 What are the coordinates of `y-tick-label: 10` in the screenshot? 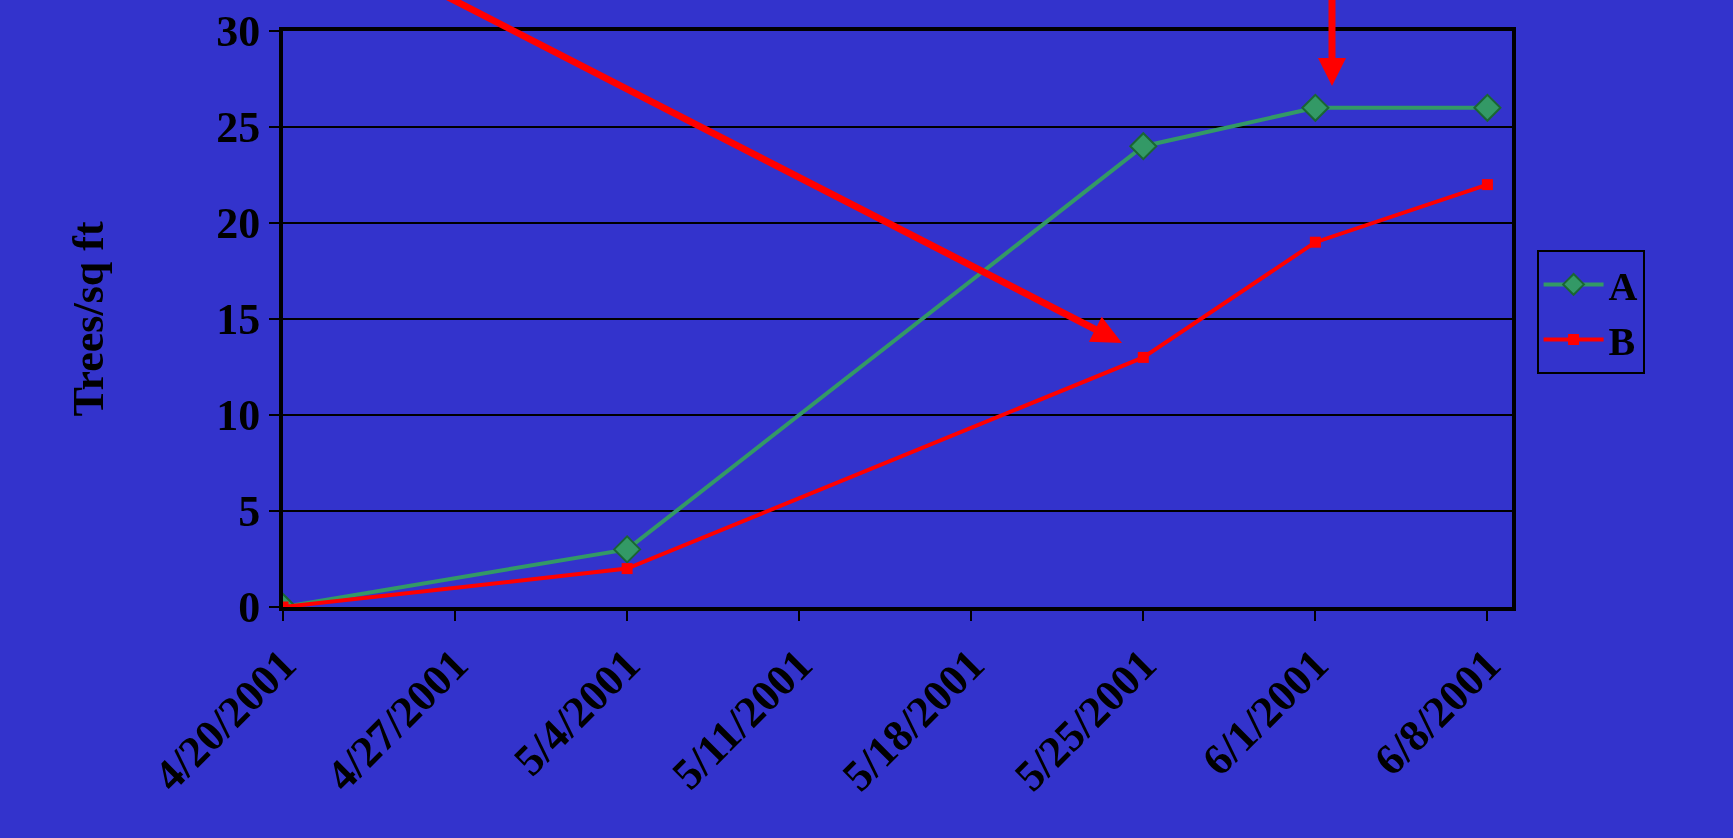 It's located at (238, 416).